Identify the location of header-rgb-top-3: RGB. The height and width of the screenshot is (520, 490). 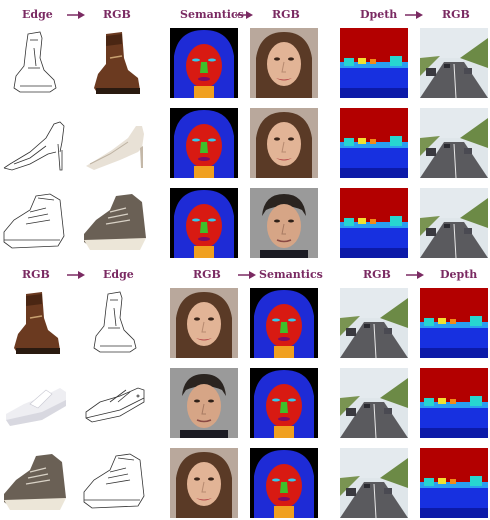
(456, 14).